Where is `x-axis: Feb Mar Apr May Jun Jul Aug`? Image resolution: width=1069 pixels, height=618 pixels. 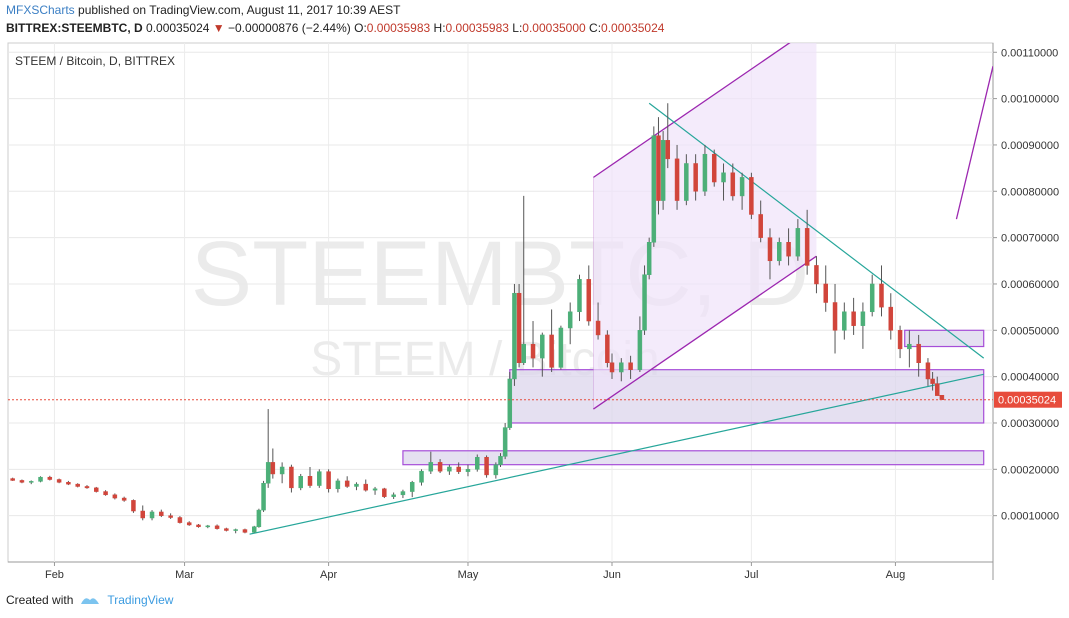
x-axis: Feb Mar Apr May Jun Jul Aug is located at coordinates (475, 571).